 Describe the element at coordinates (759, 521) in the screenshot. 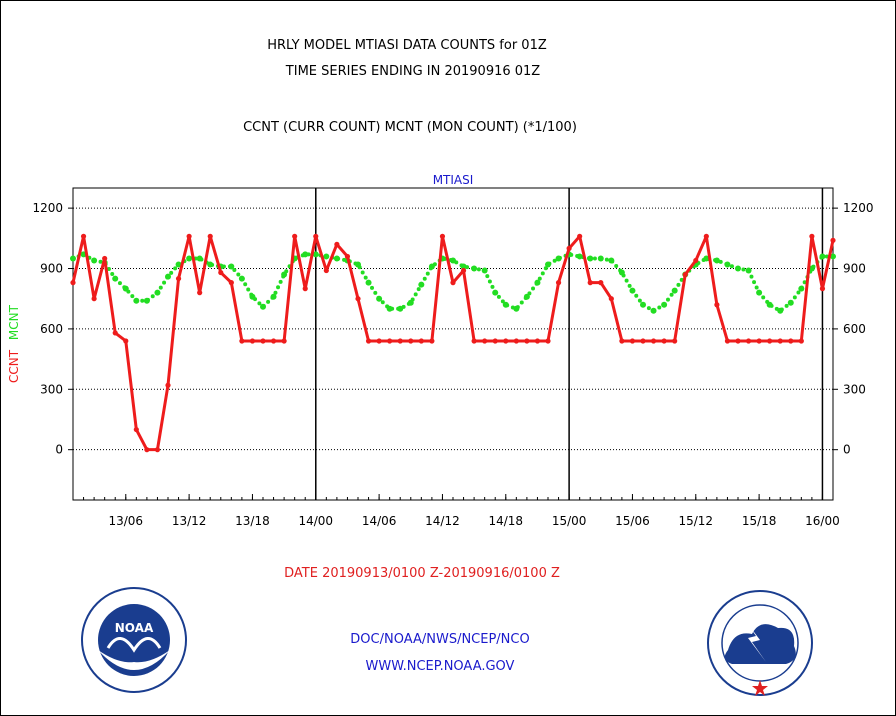

I see `x-tick-label: 15/18` at that location.